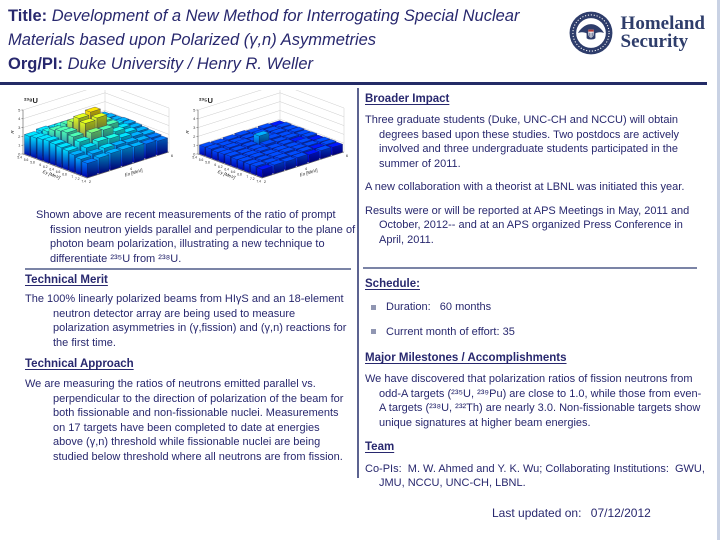 This screenshot has width=720, height=540. I want to click on technical-approach-heading: Technical Approach, so click(79, 364).